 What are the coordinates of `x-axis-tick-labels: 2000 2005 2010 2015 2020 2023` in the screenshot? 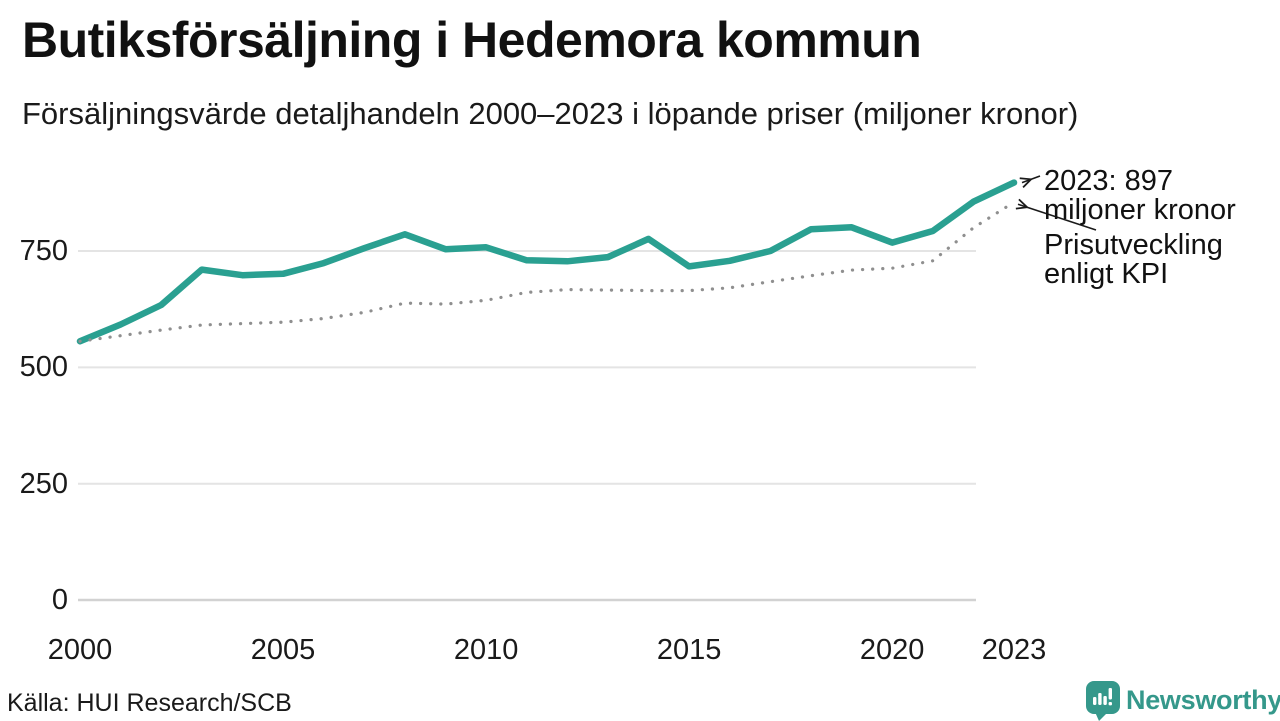 It's located at (640, 653).